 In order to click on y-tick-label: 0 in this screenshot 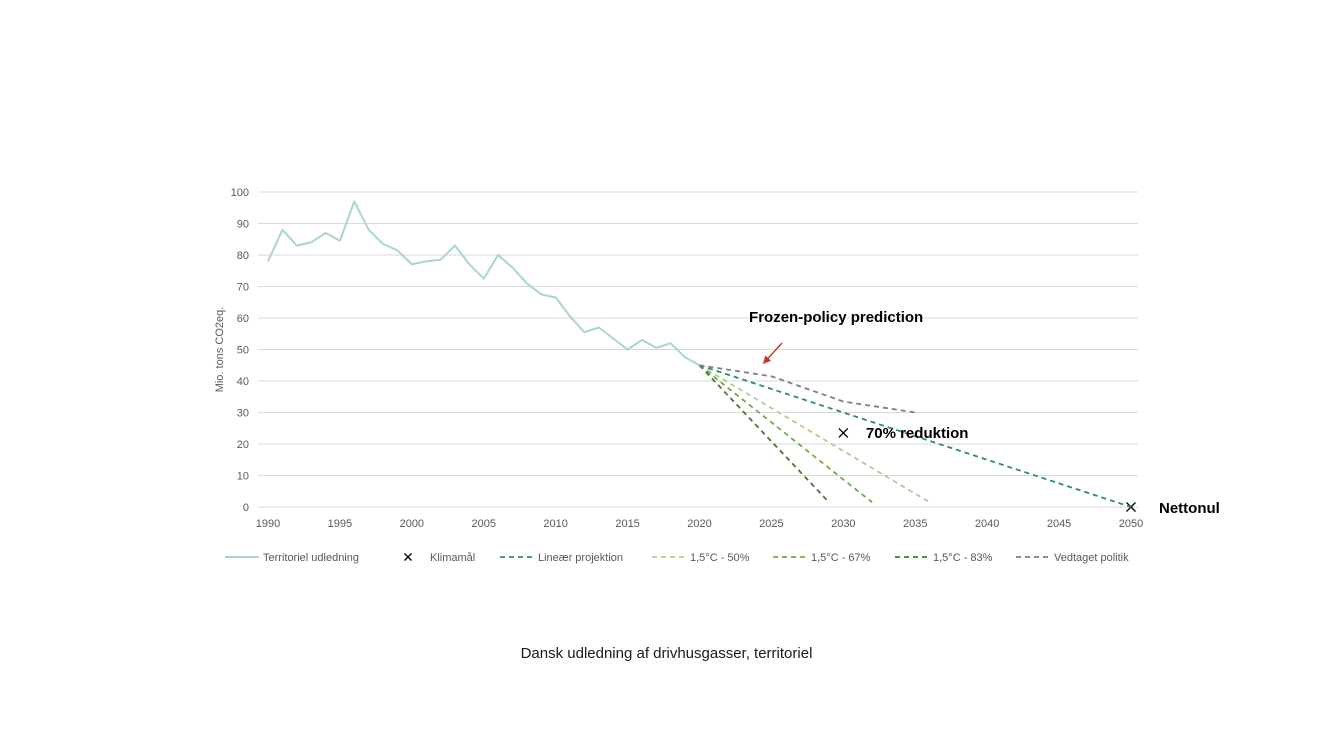, I will do `click(246, 508)`.